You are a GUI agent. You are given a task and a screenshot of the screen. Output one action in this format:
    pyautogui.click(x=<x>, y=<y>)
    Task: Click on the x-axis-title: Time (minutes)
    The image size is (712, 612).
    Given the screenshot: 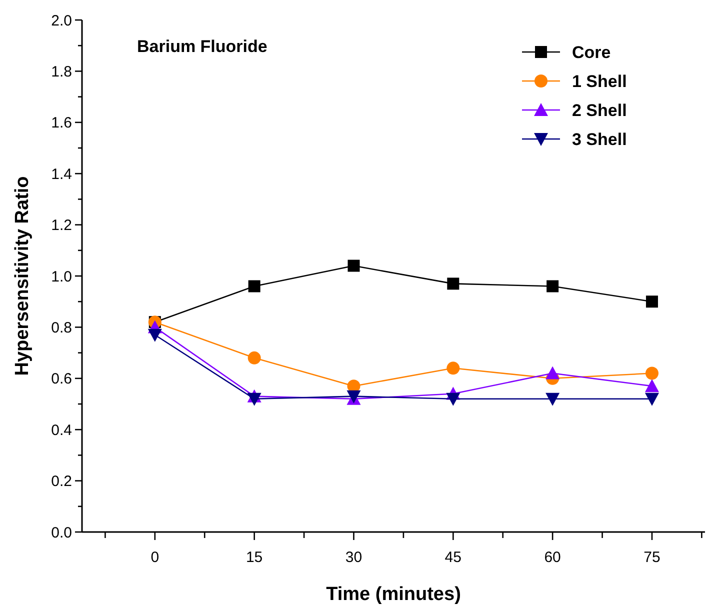 What is the action you would take?
    pyautogui.click(x=393, y=594)
    